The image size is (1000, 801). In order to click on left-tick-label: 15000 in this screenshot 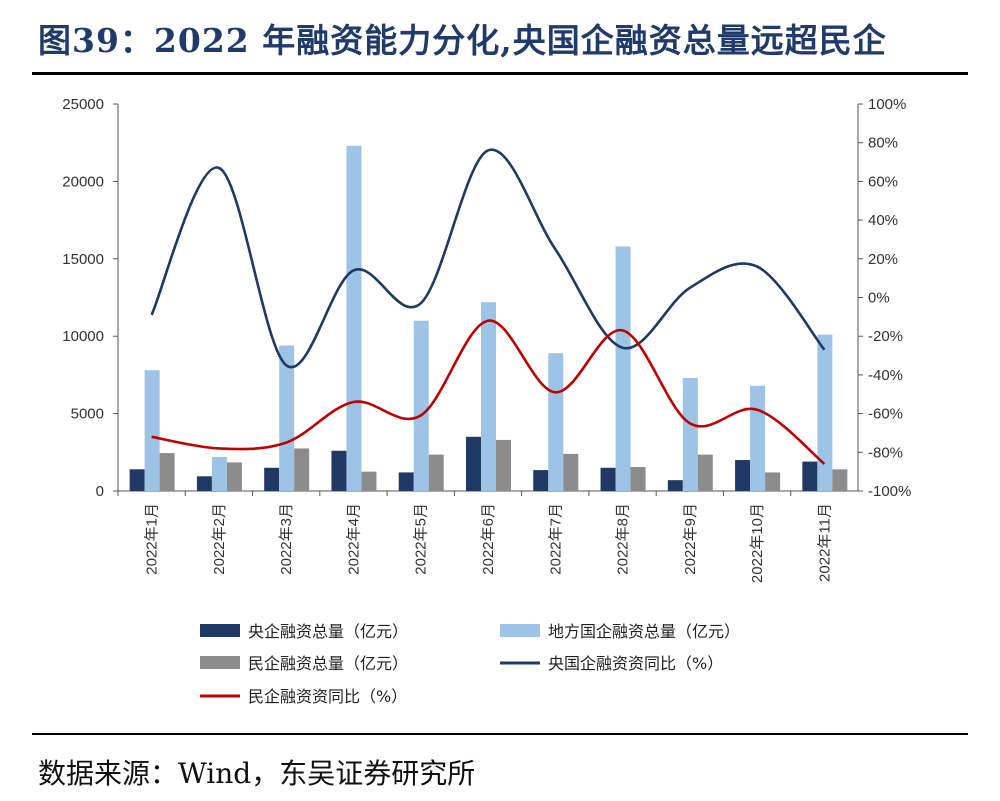, I will do `click(83, 259)`.